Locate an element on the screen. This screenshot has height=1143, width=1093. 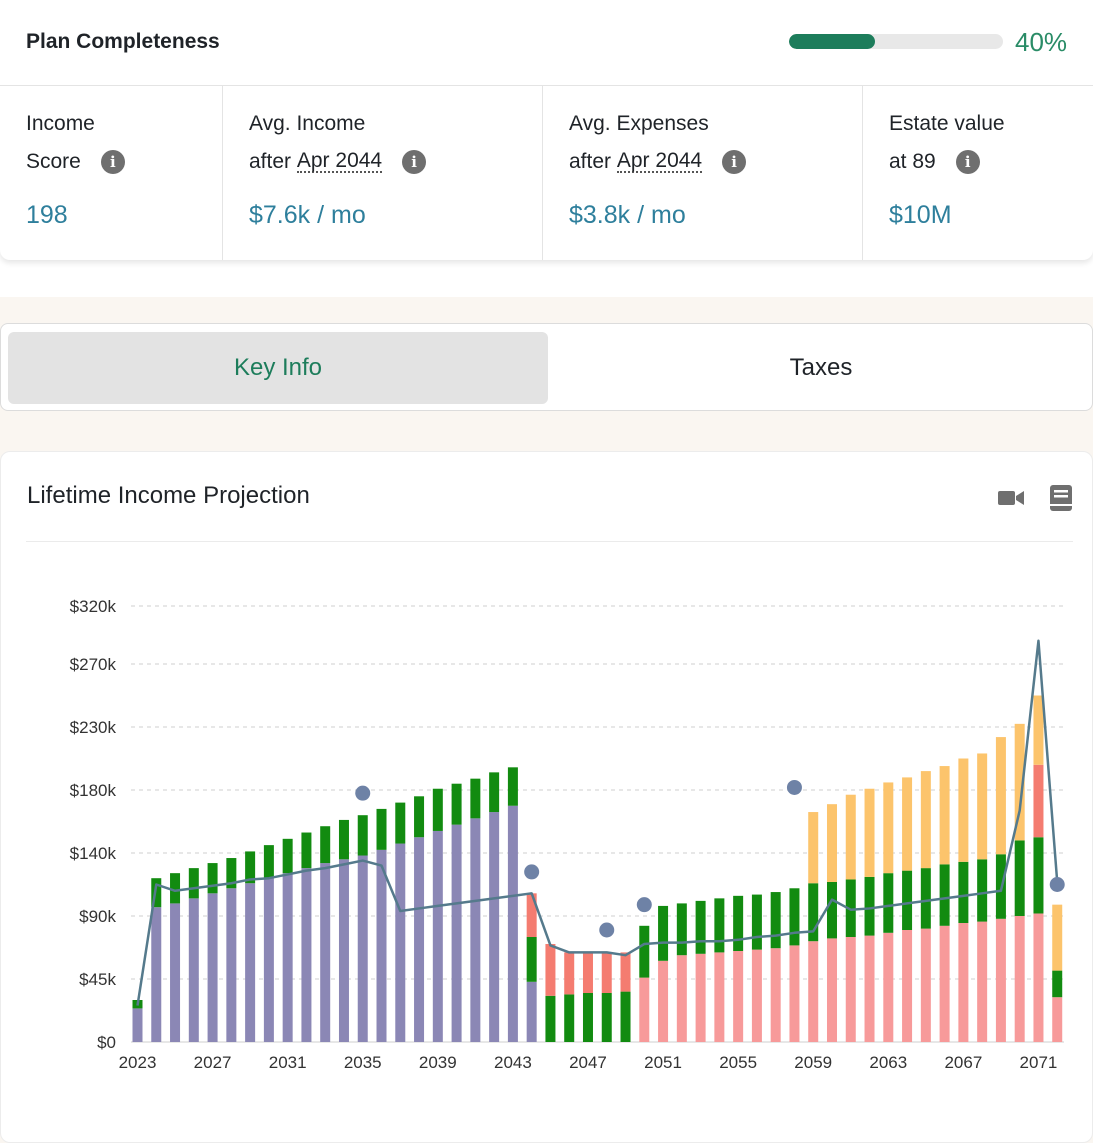
x-tick-label: 2063 is located at coordinates (888, 1062).